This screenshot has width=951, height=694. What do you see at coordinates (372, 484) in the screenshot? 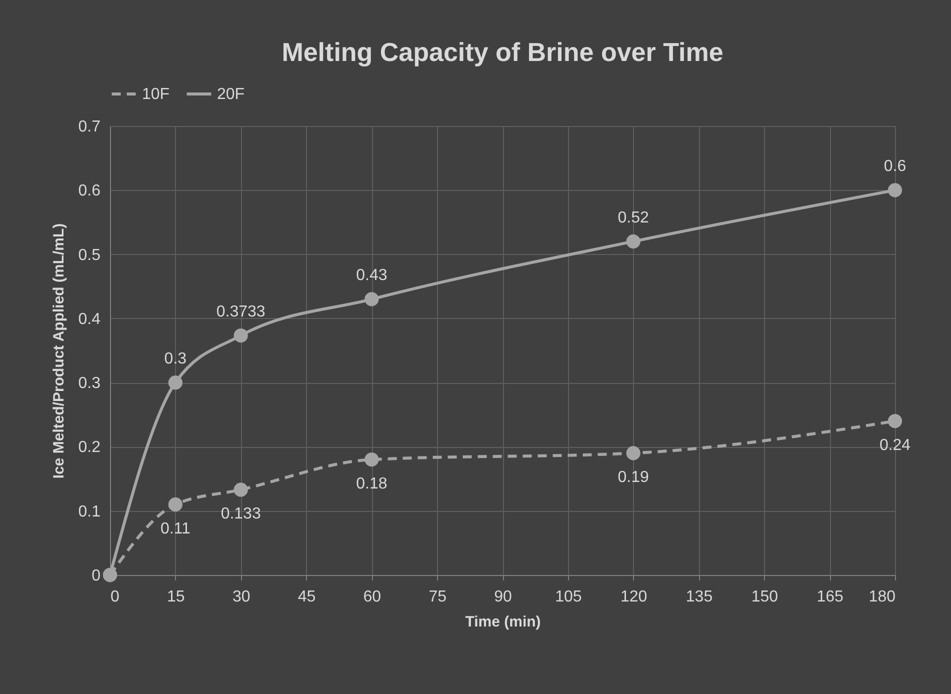
I see `data-label: 0.18` at bounding box center [372, 484].